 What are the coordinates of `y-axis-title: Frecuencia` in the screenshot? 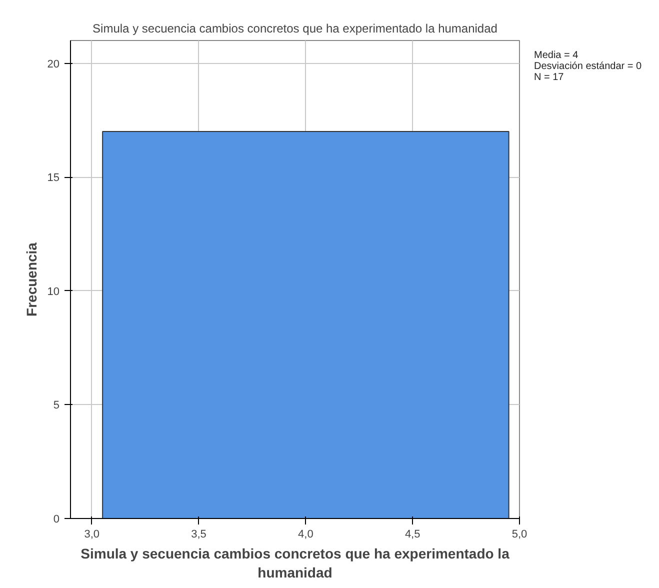 It's located at (31, 279).